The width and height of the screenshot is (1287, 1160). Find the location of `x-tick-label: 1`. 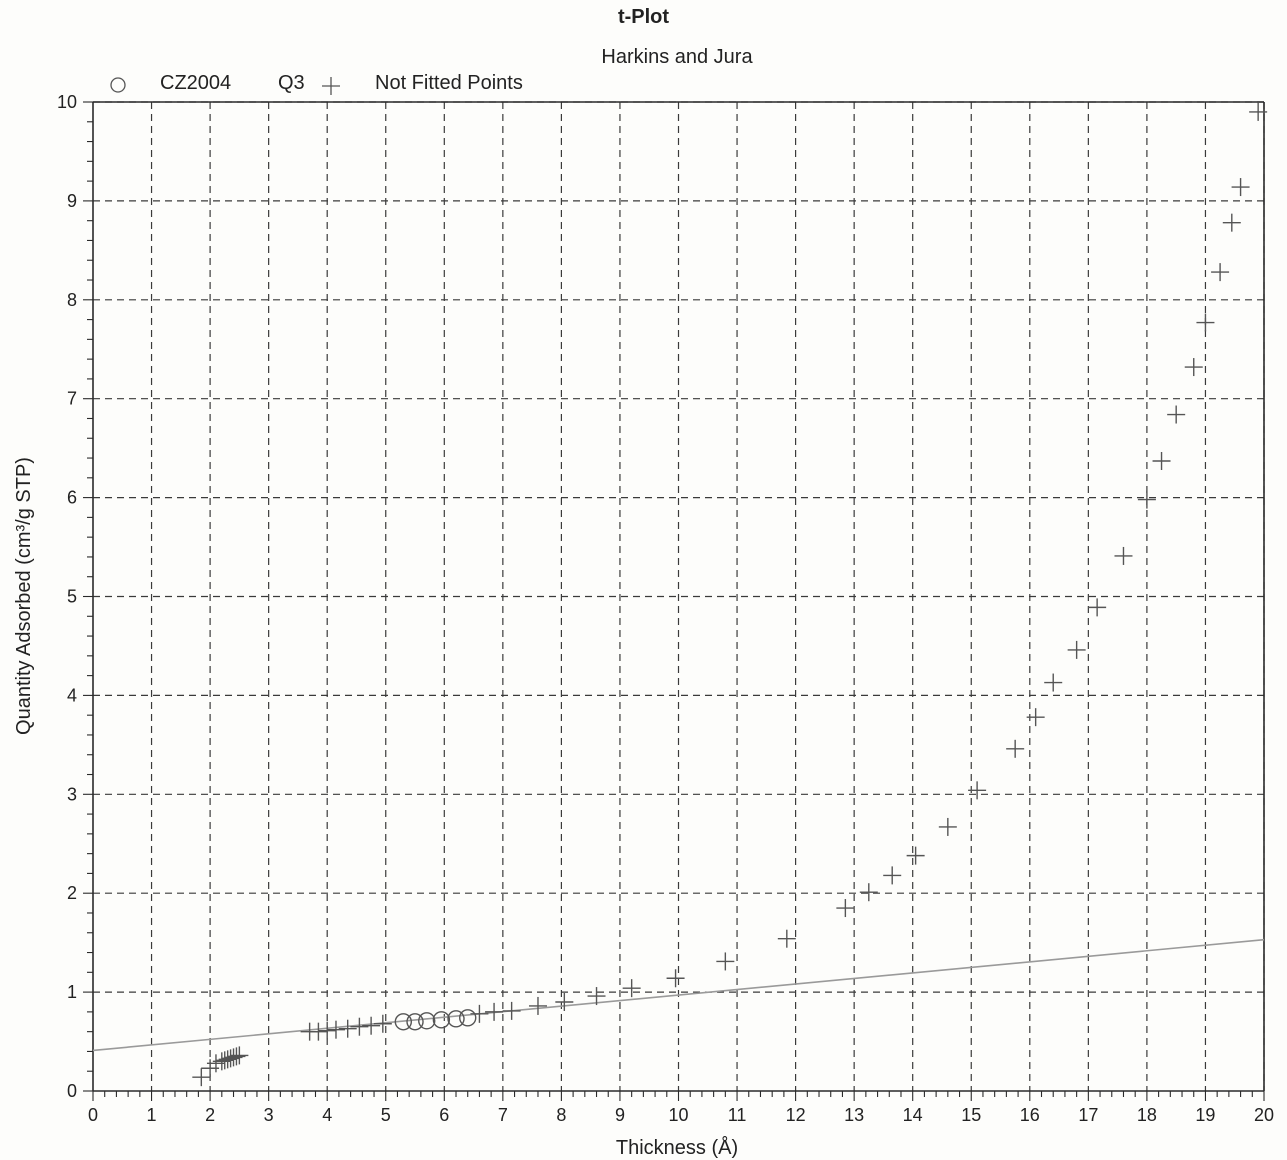

x-tick-label: 1 is located at coordinates (152, 1115).